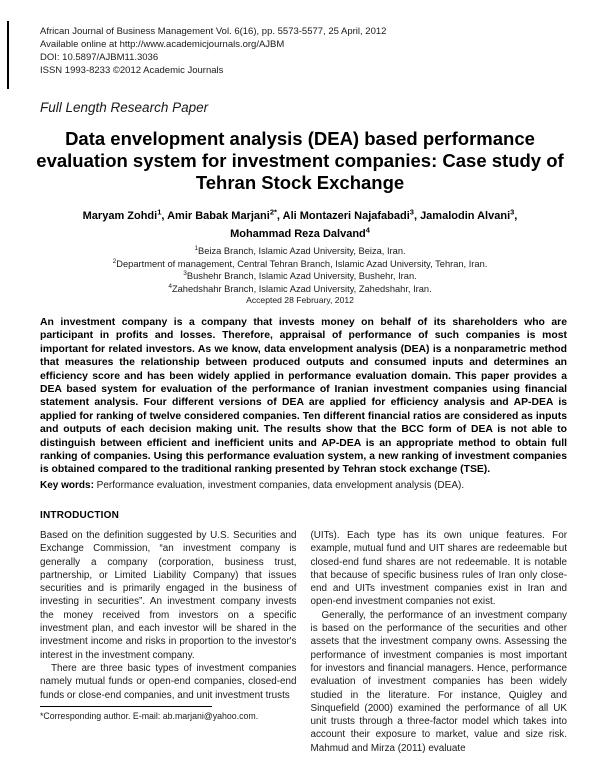 The image size is (600, 776). I want to click on author: Ali Montazeri Najafabadi3,, so click(351, 214).